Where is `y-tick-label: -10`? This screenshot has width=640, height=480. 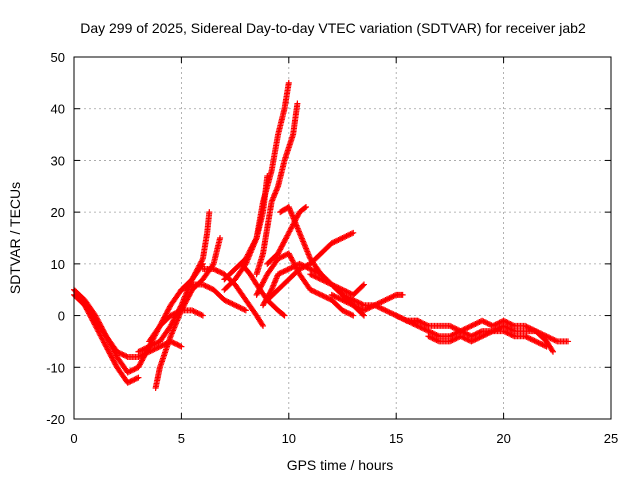 y-tick-label: -10 is located at coordinates (55, 367).